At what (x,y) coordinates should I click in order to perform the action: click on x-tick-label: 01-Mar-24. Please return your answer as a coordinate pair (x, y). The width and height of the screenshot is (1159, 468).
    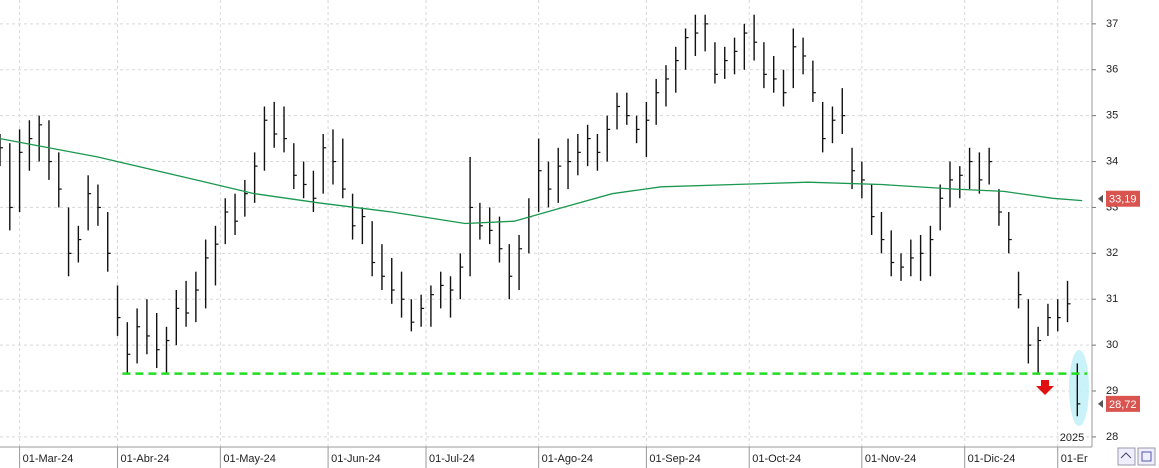
    Looking at the image, I should click on (48, 459).